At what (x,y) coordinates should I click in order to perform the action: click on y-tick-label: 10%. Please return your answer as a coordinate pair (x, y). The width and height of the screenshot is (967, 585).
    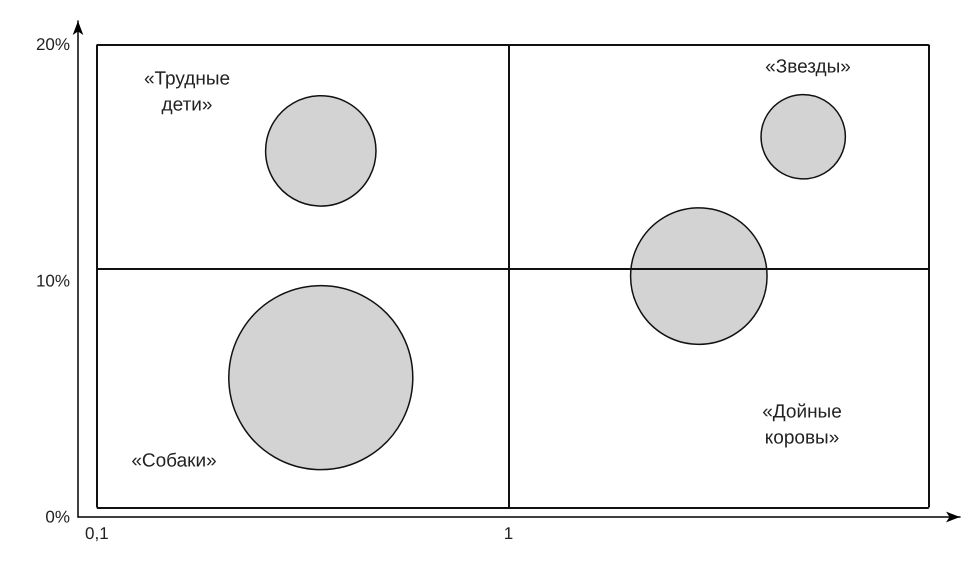
    Looking at the image, I should click on (53, 280).